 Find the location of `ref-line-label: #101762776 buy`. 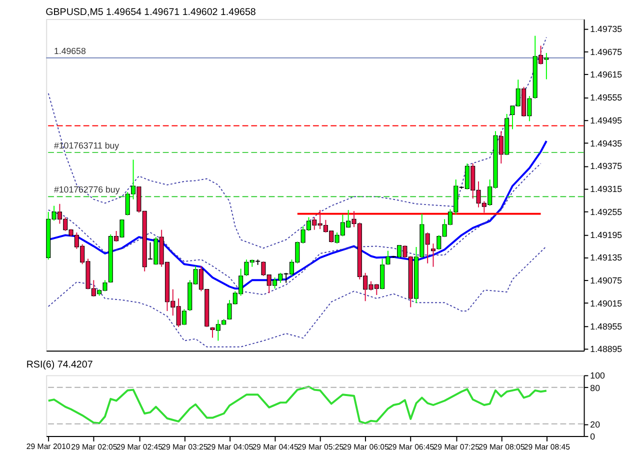

ref-line-label: #101762776 buy is located at coordinates (87, 189).